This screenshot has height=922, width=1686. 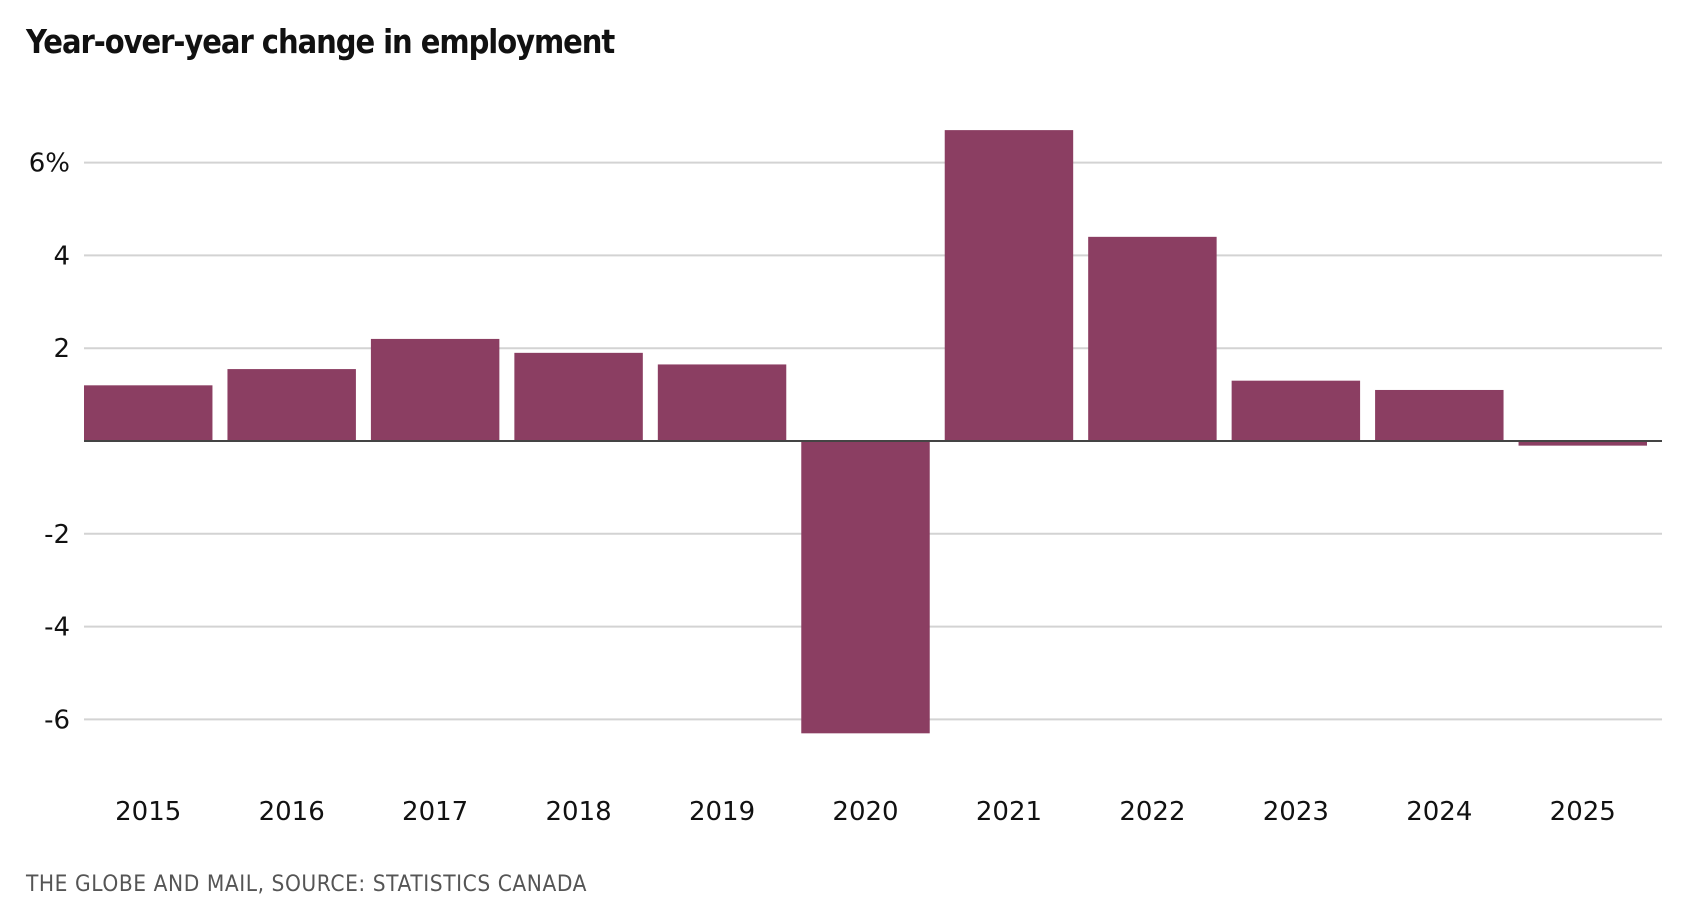 What do you see at coordinates (579, 812) in the screenshot?
I see `x-tick-label: 2018` at bounding box center [579, 812].